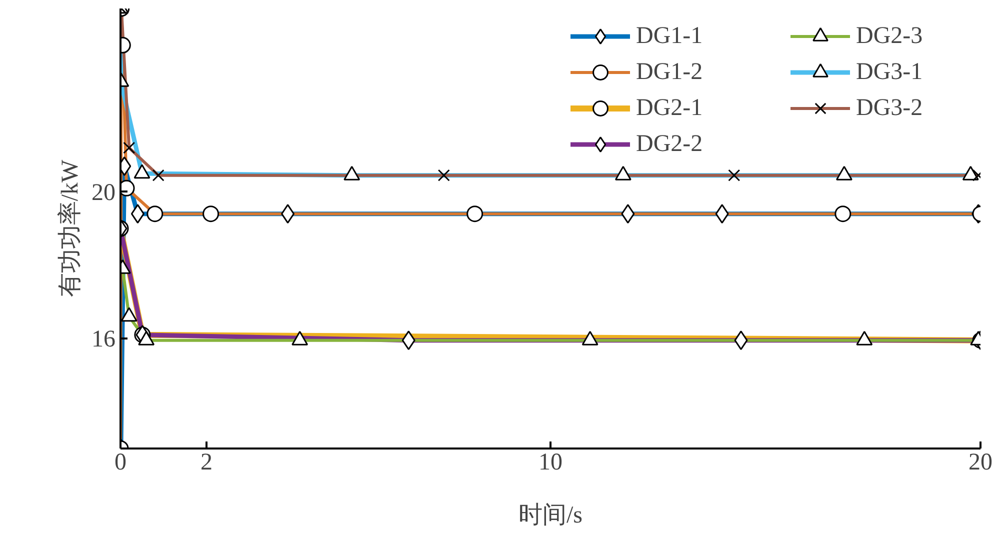 The width and height of the screenshot is (1000, 554). What do you see at coordinates (669, 144) in the screenshot?
I see `legend-label: DG2-2` at bounding box center [669, 144].